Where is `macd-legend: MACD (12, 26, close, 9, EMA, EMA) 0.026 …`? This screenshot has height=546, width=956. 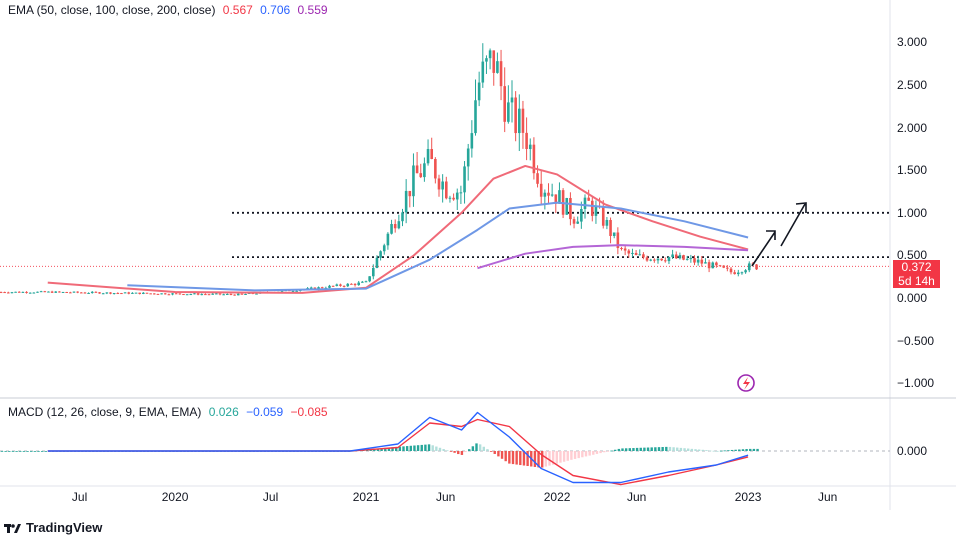
macd-legend: MACD (12, 26, close, 9, EMA, EMA) 0.026 … is located at coordinates (170, 412).